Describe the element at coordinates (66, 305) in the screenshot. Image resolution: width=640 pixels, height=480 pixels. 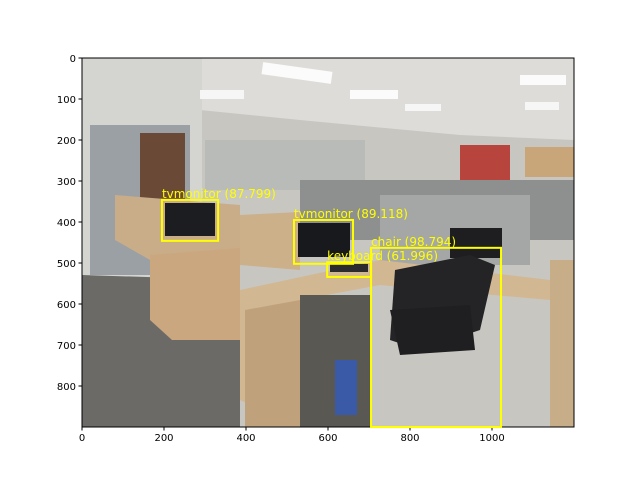
I see `y-tick-label: 600` at that location.